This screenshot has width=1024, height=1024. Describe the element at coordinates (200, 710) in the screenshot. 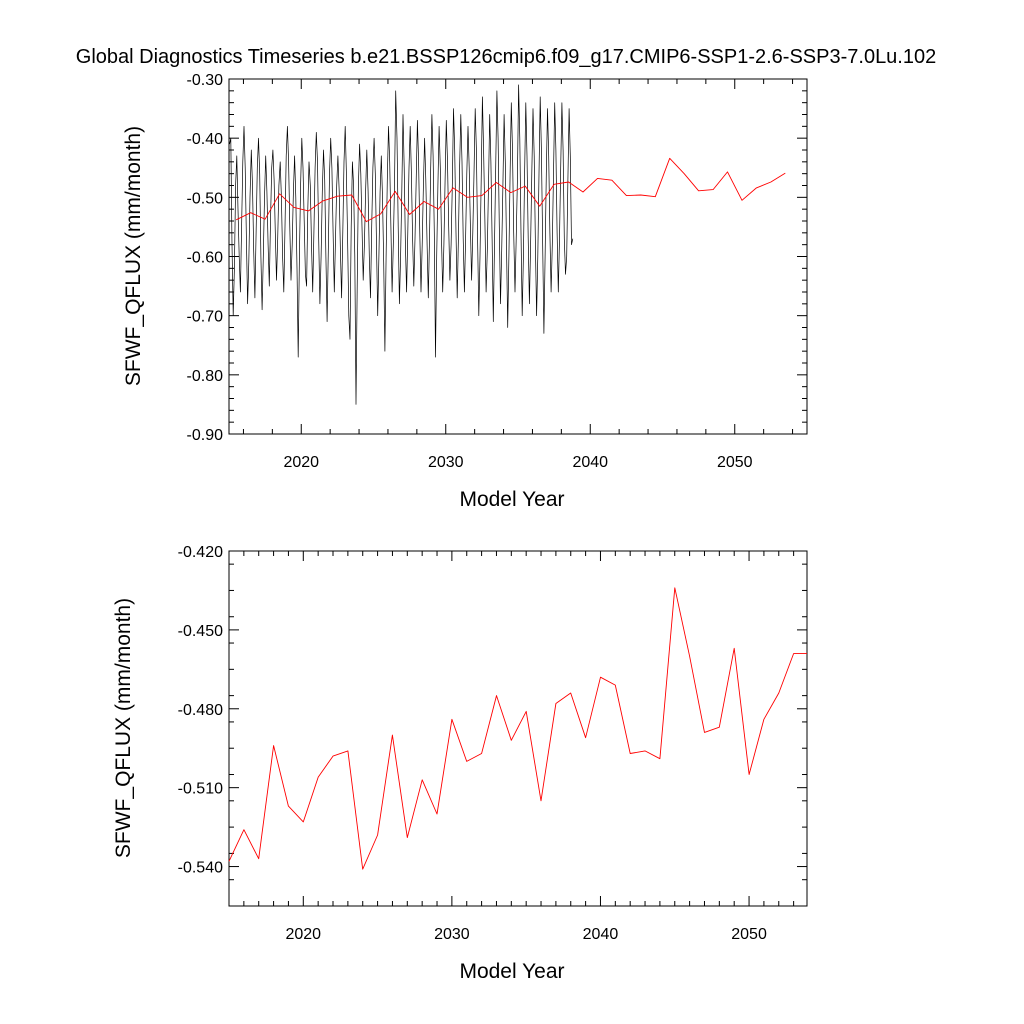

I see `y-tick-label: -0.480` at that location.